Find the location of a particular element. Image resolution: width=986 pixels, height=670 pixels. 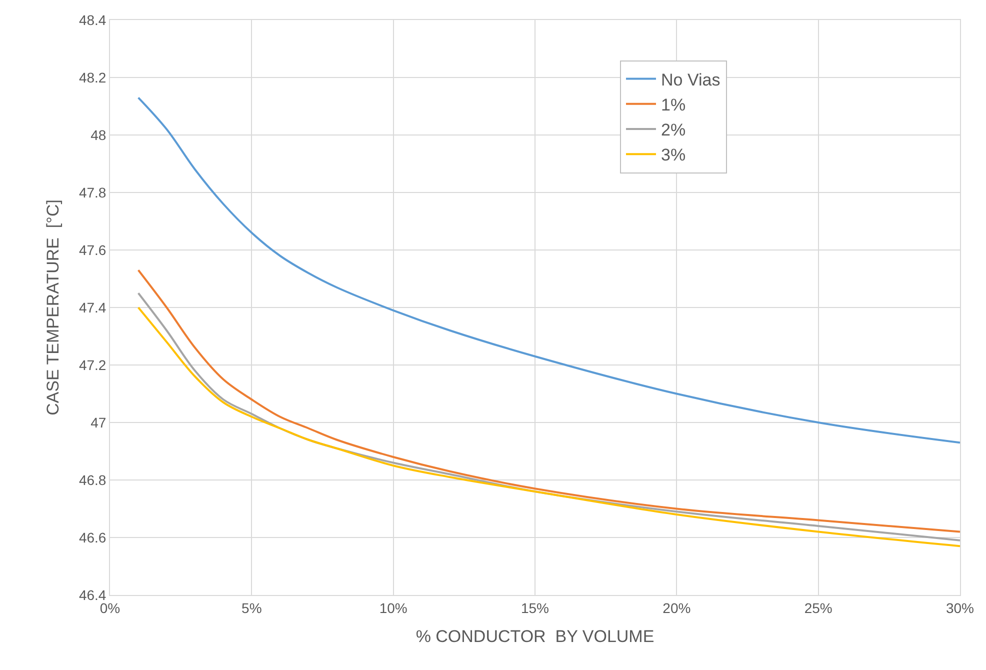

x-tick-label: 20% is located at coordinates (676, 608).